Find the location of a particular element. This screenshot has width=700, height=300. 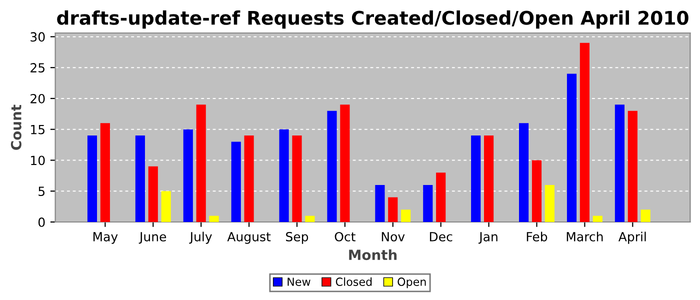

y-tick-label: 15 is located at coordinates (37, 129).